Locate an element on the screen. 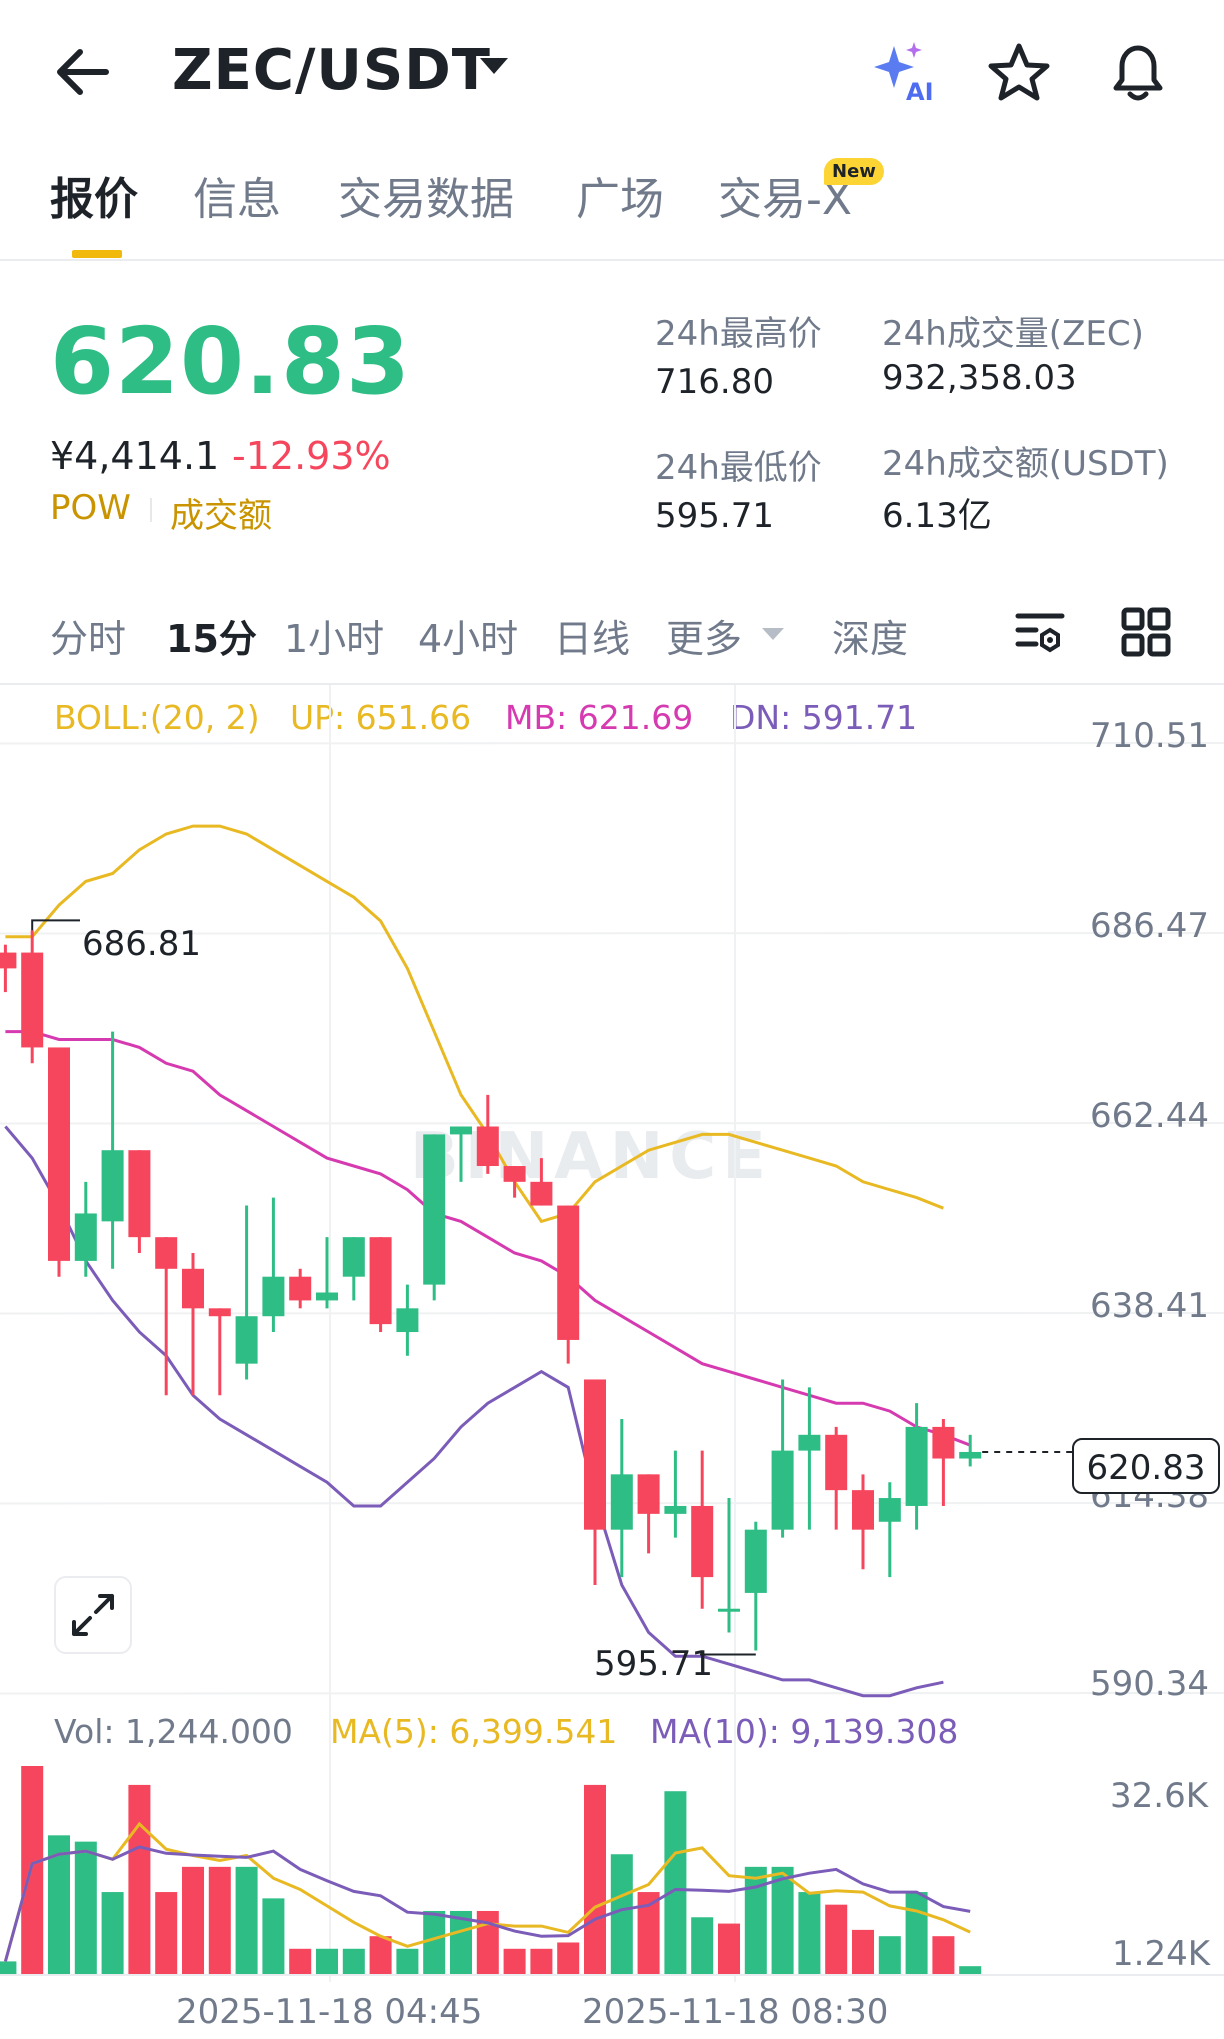 The image size is (1224, 2039). depth-tab: 深度 is located at coordinates (870, 639).